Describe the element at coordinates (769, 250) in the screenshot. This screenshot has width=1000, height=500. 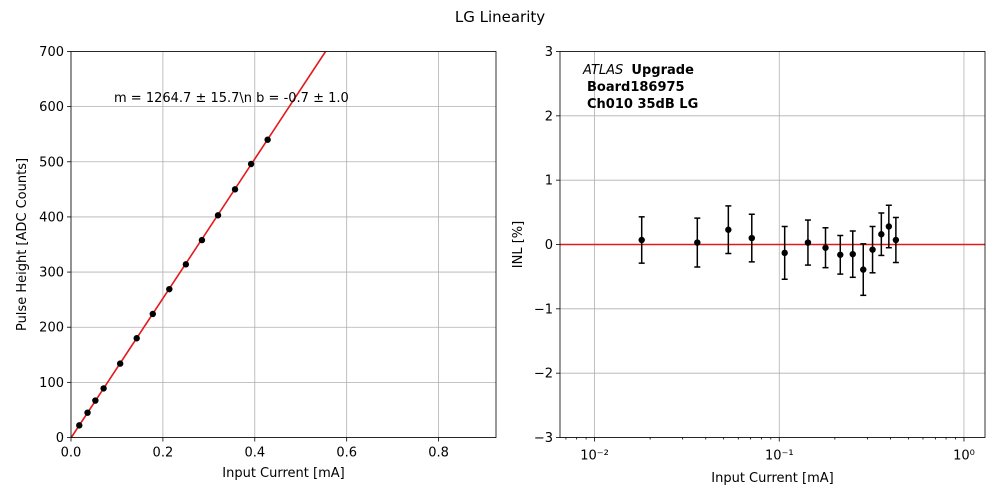
I see `right-data-points` at that location.